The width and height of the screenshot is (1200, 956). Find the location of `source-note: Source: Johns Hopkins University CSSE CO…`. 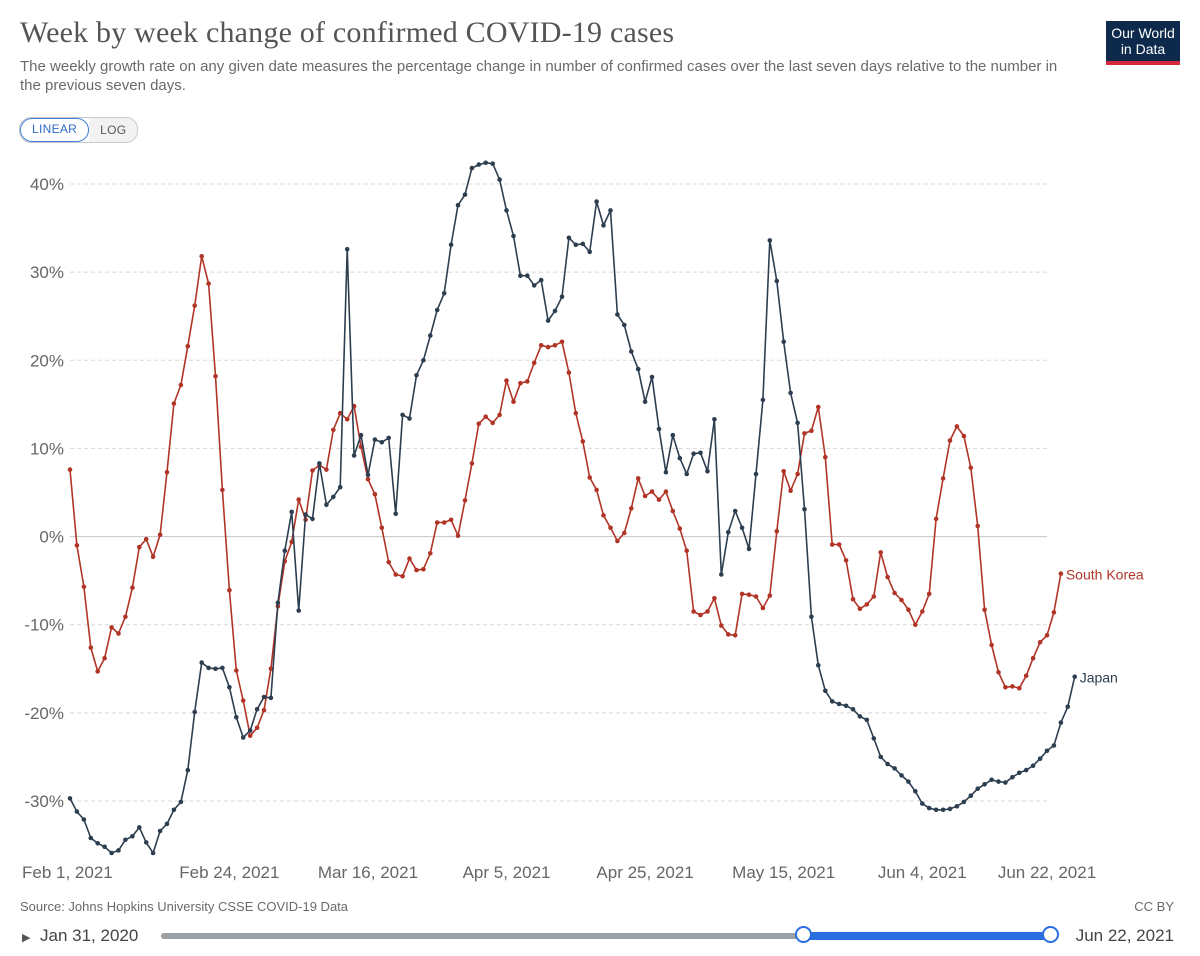

source-note: Source: Johns Hopkins University CSSE CO… is located at coordinates (184, 906).